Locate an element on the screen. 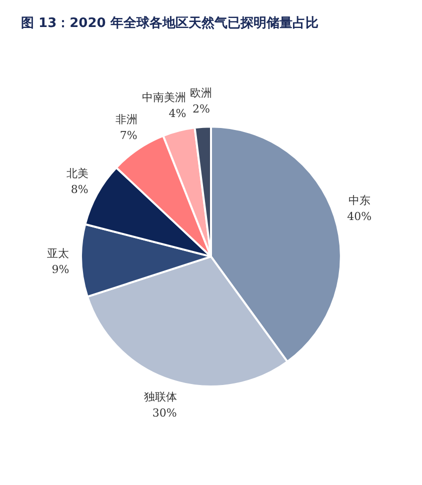  slice-label: 北美 is located at coordinates (77, 173).